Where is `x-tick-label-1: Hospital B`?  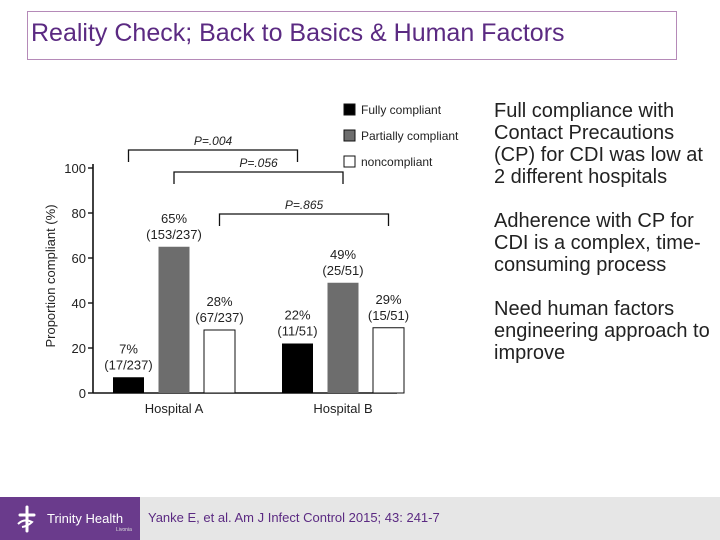
x-tick-label-1: Hospital B is located at coordinates (342, 408).